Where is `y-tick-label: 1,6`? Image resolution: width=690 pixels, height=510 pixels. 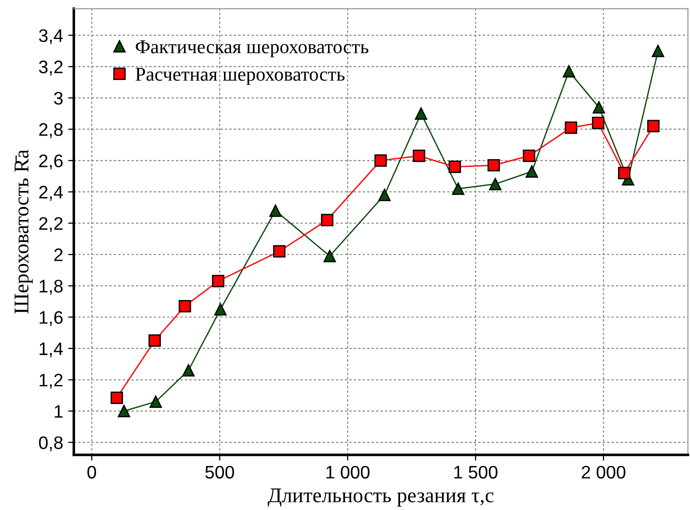 y-tick-label: 1,6 is located at coordinates (51, 318).